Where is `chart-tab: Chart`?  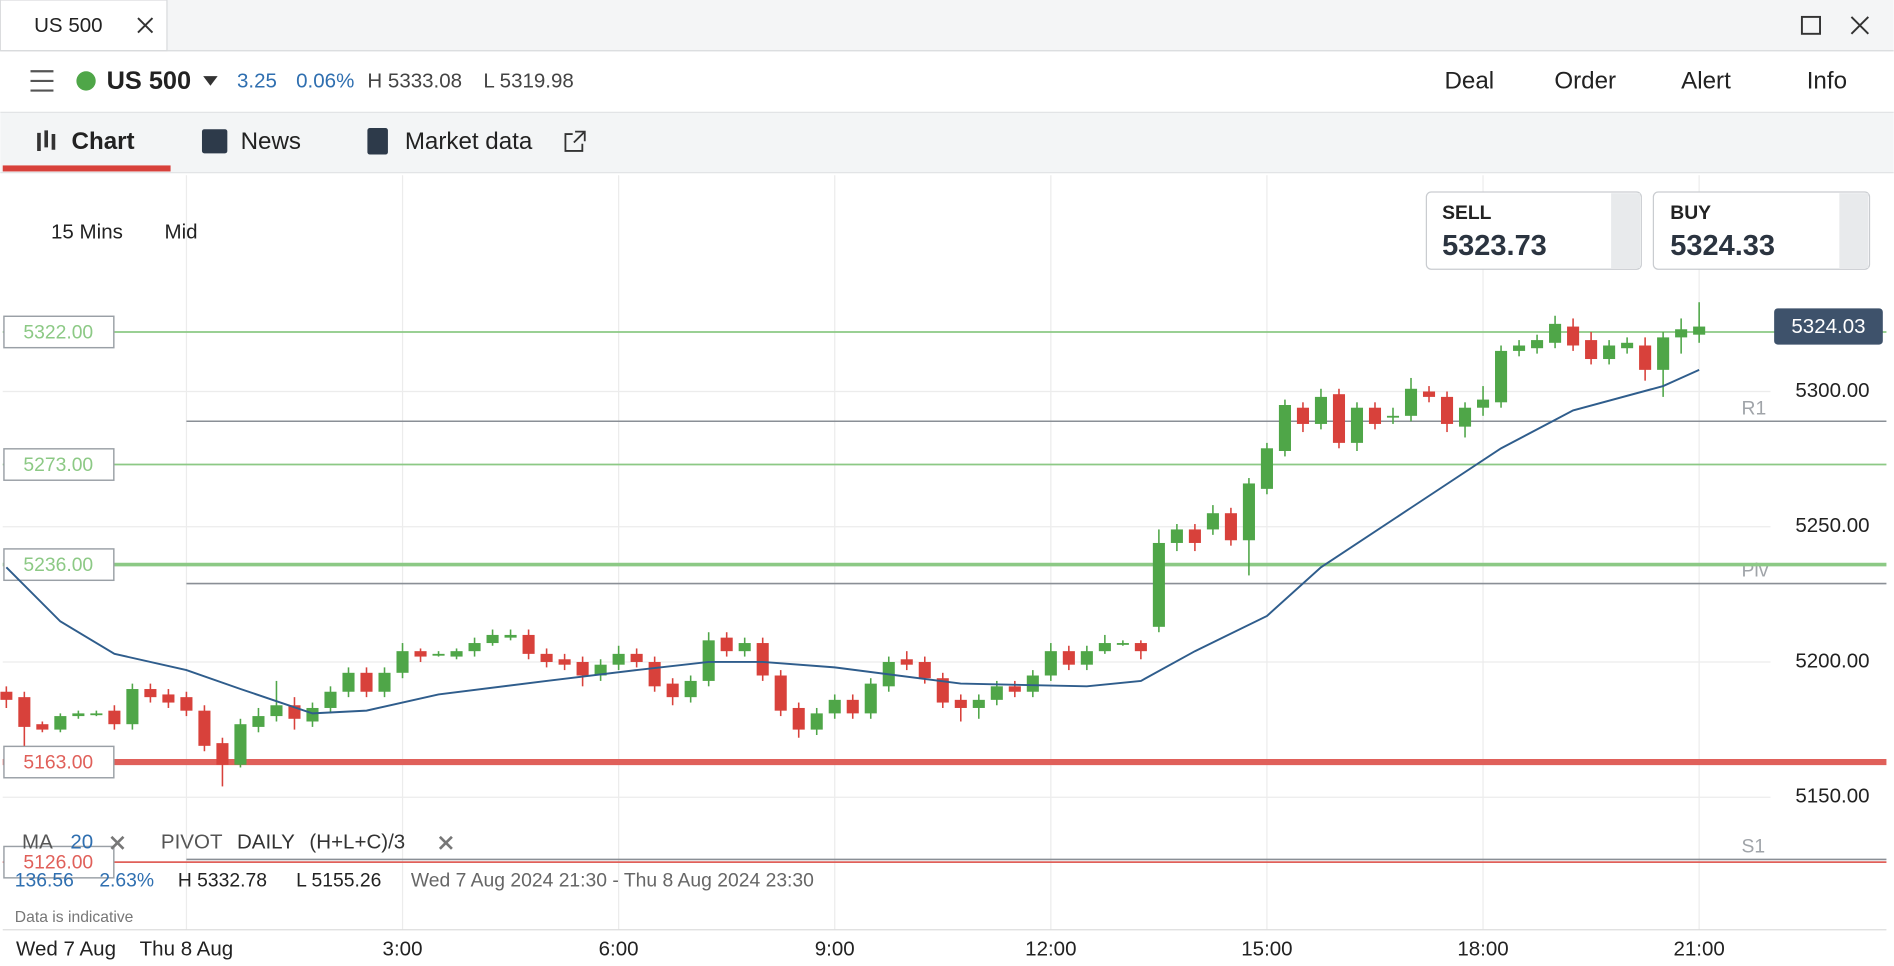
chart-tab: Chart is located at coordinates (103, 141).